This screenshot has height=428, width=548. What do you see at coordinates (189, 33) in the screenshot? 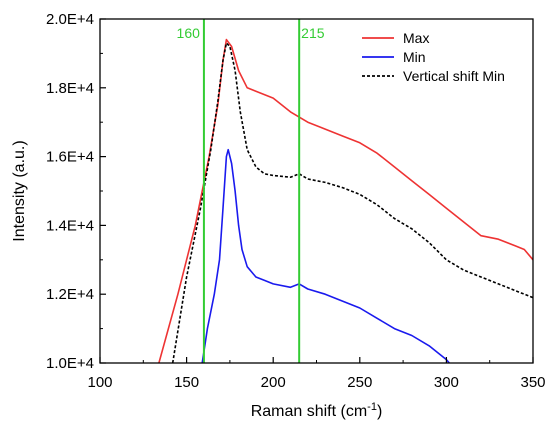
I see `reference-line-label-160: 160` at bounding box center [189, 33].